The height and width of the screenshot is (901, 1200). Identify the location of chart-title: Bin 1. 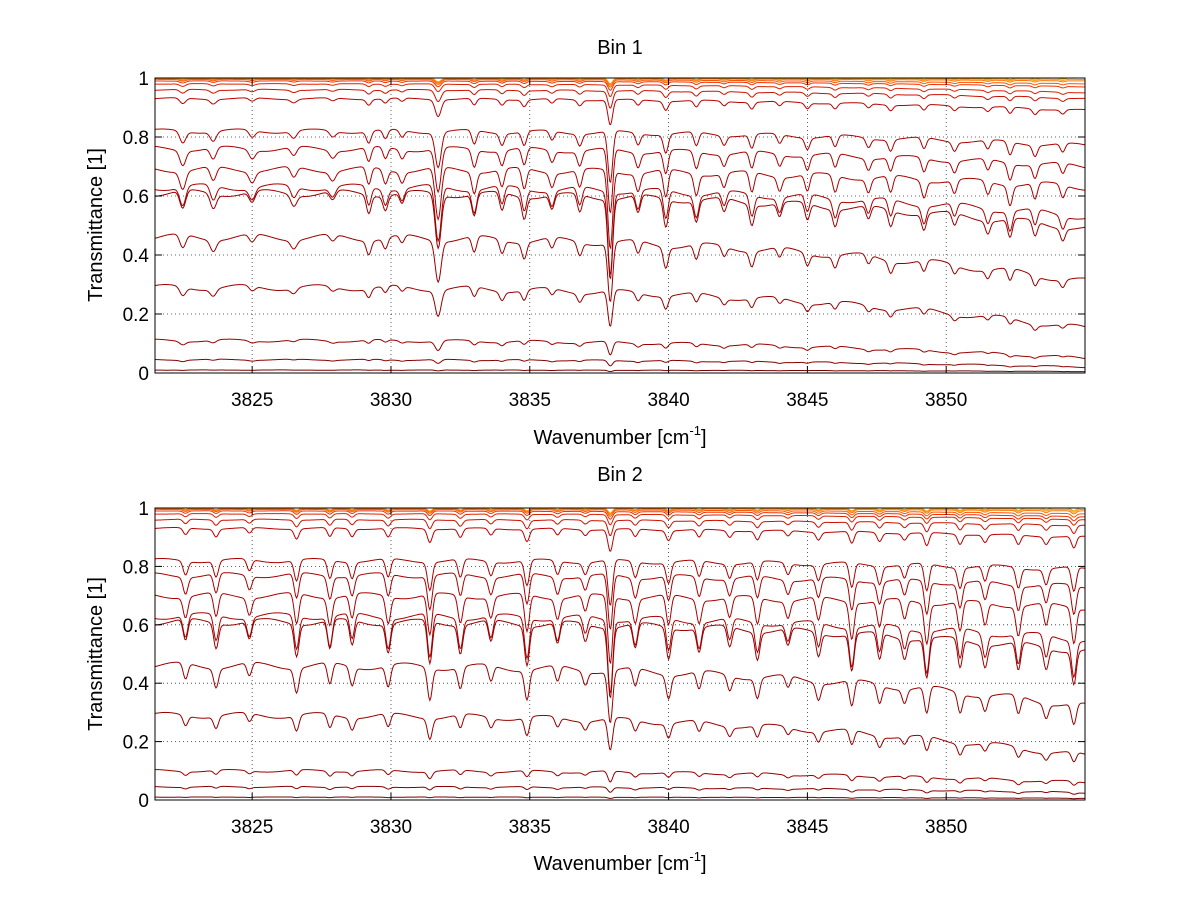
(620, 48).